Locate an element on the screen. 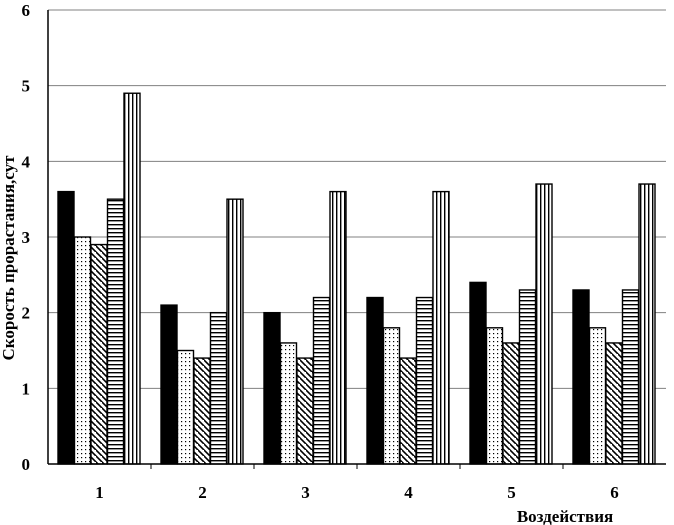  y-tick-label: 0 is located at coordinates (26, 464).